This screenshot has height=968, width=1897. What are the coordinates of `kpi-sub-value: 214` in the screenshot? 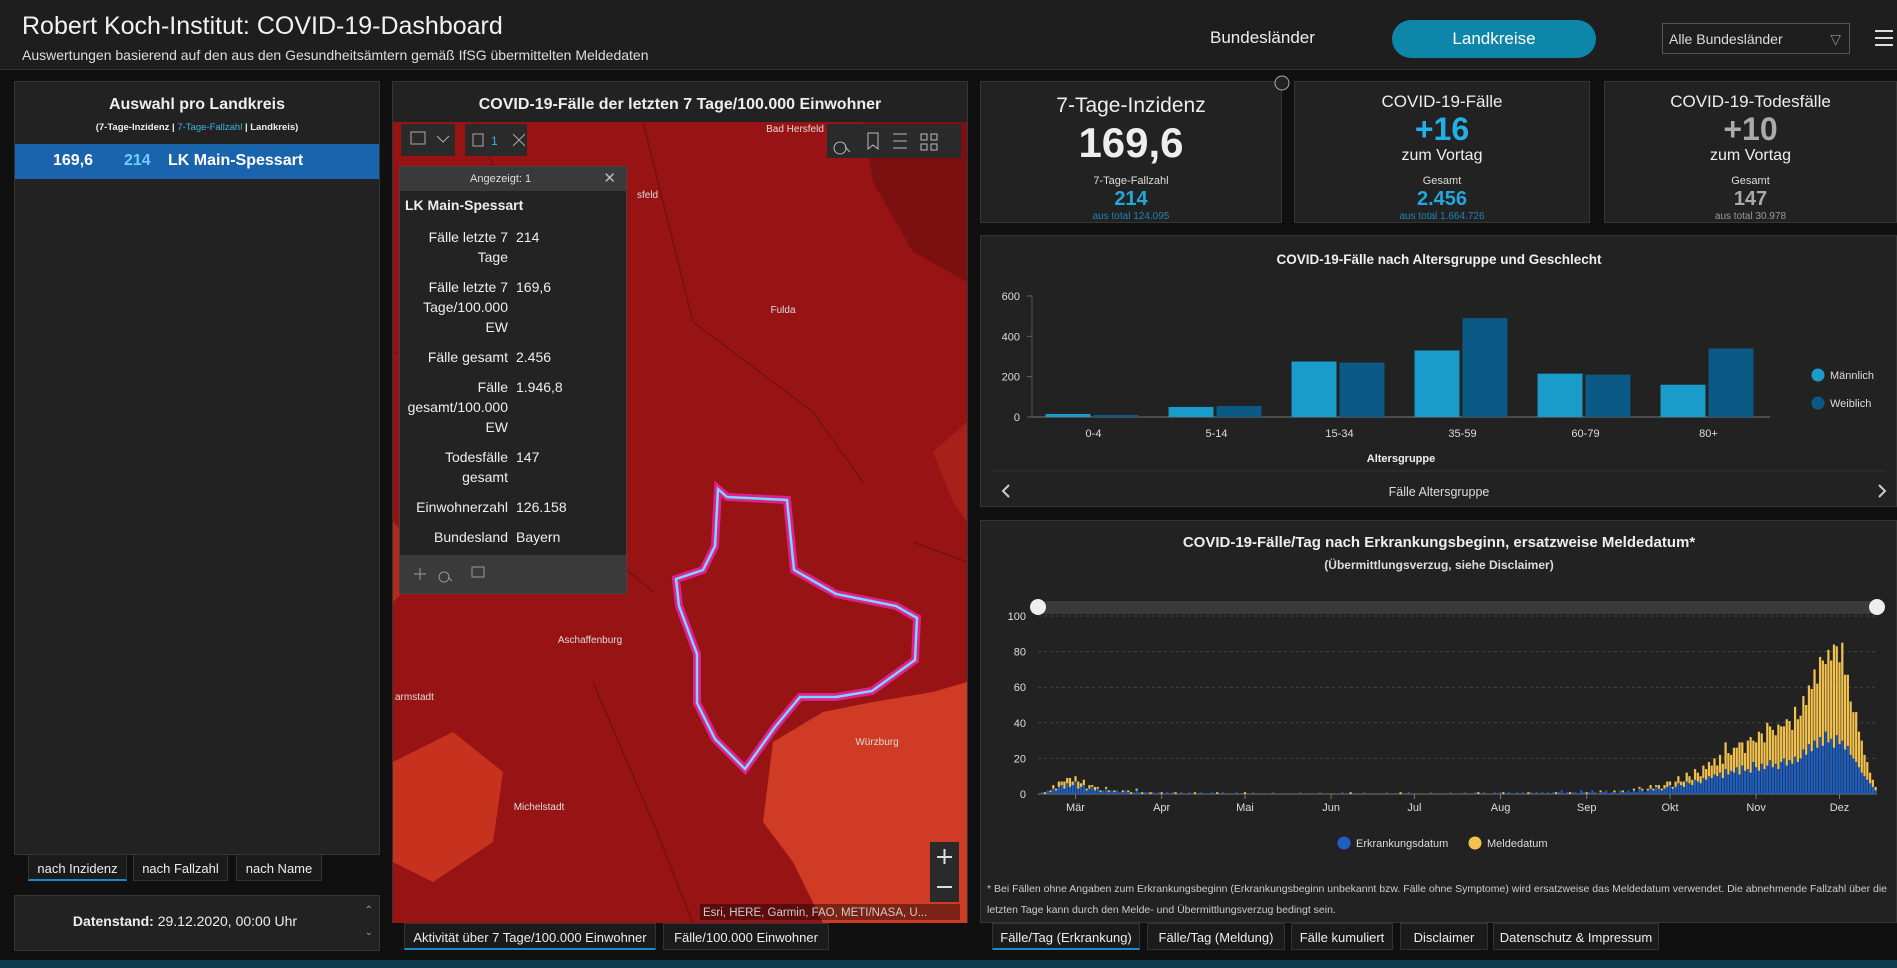 It's located at (1131, 199).